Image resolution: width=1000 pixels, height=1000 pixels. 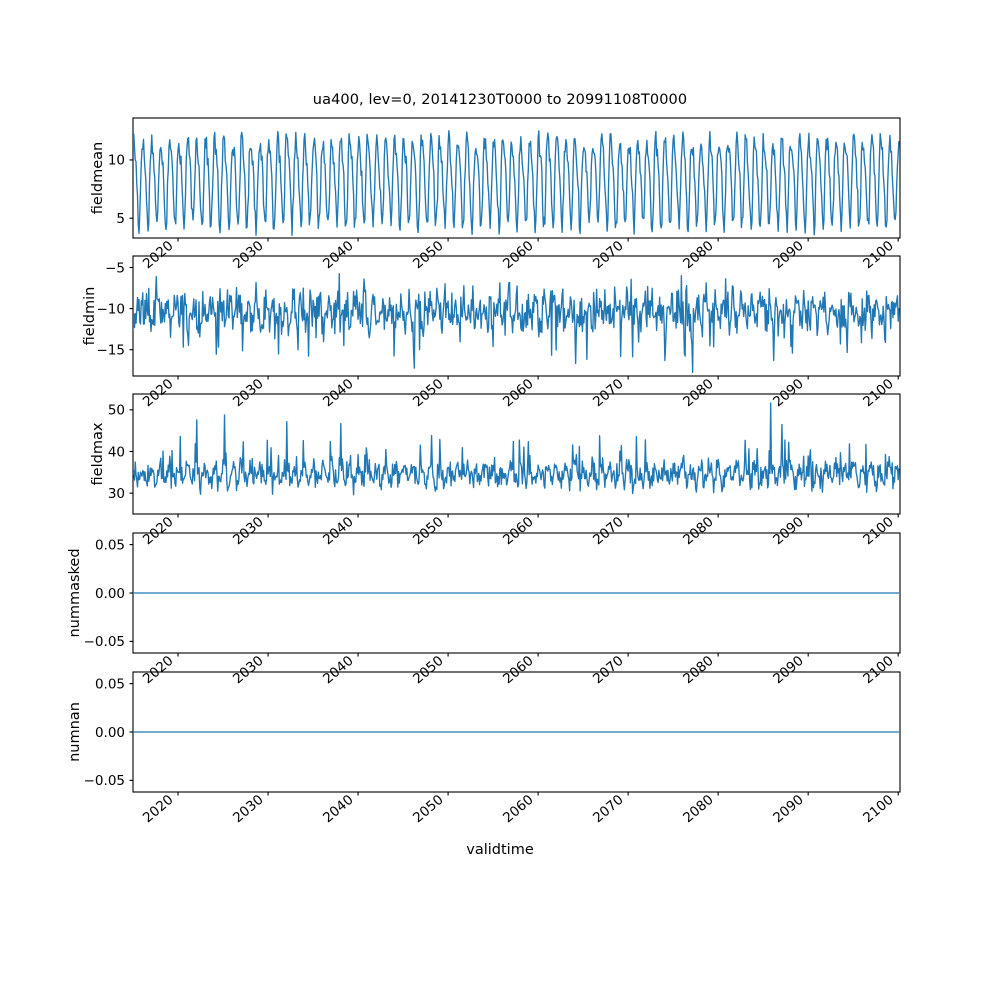 I want to click on series-line-fieldmax, so click(x=516, y=449).